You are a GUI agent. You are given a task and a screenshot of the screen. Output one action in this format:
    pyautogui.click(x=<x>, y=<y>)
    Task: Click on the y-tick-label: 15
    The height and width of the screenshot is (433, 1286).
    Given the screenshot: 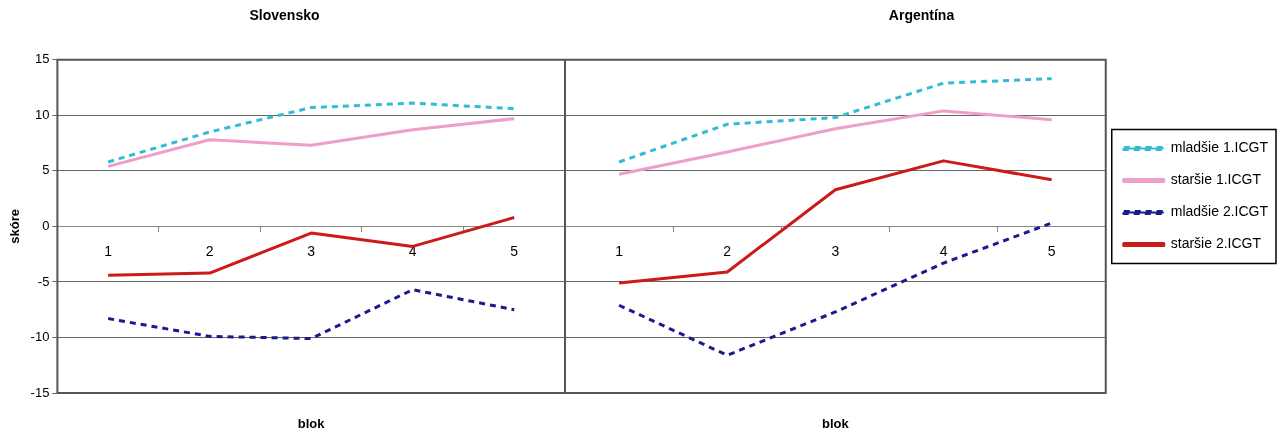 What is the action you would take?
    pyautogui.click(x=42, y=59)
    